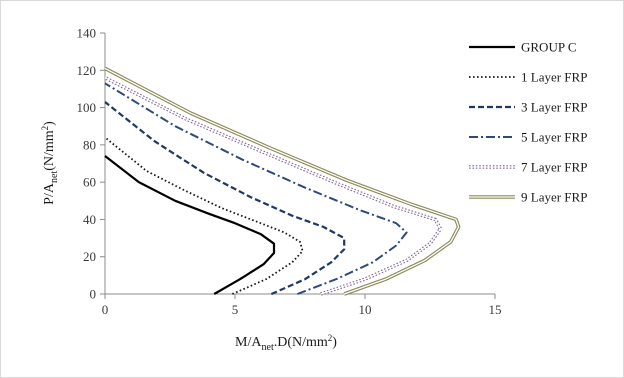 The height and width of the screenshot is (378, 624). What do you see at coordinates (554, 77) in the screenshot?
I see `legend-label: 1 Layer FRP` at bounding box center [554, 77].